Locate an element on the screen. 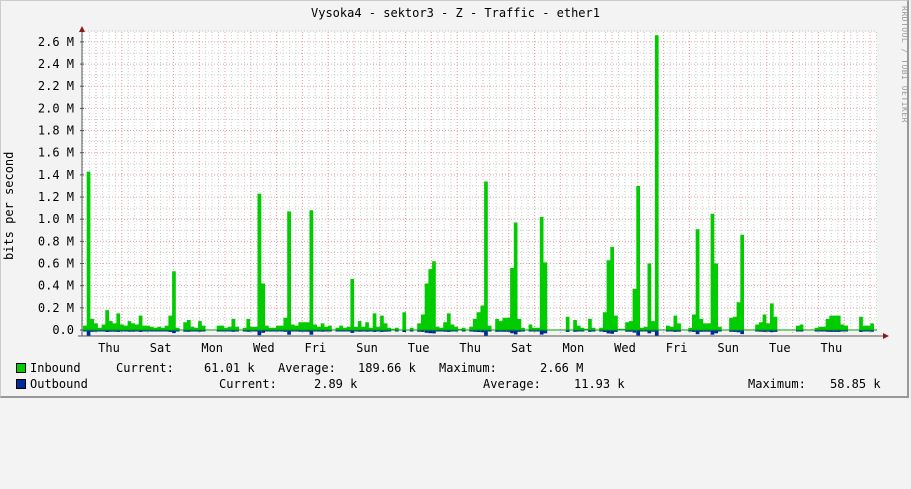 The height and width of the screenshot is (489, 911). x-tick-label: Fri is located at coordinates (677, 348).